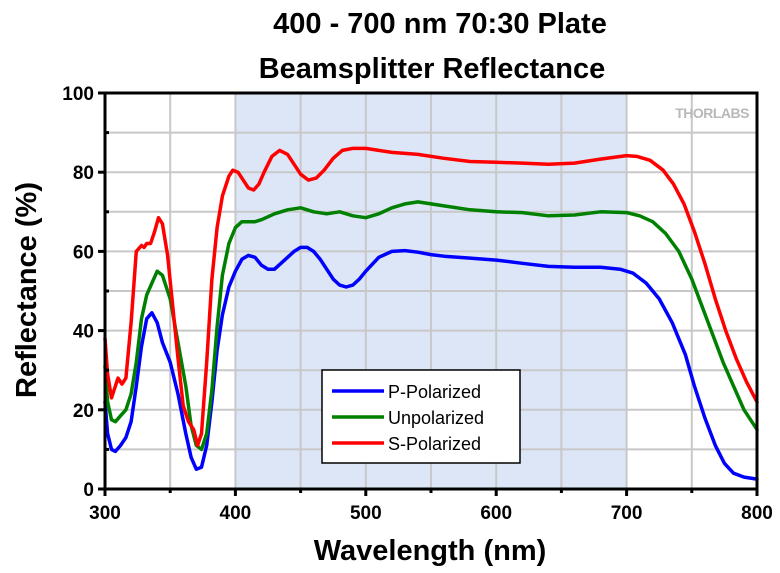 The width and height of the screenshot is (780, 573). I want to click on y-tick-label: 80, so click(83, 173).